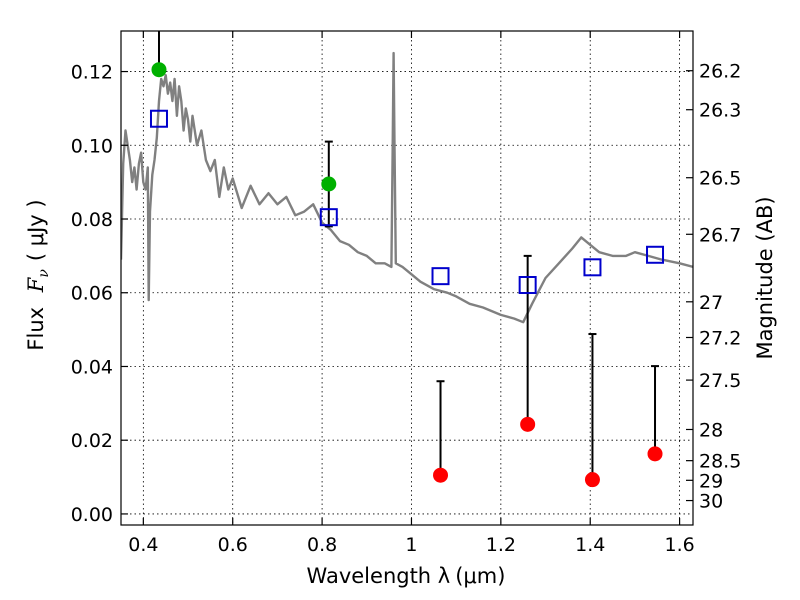 This screenshot has height=600, width=800. I want to click on mag-tick-label-8: 28.5, so click(720, 462).